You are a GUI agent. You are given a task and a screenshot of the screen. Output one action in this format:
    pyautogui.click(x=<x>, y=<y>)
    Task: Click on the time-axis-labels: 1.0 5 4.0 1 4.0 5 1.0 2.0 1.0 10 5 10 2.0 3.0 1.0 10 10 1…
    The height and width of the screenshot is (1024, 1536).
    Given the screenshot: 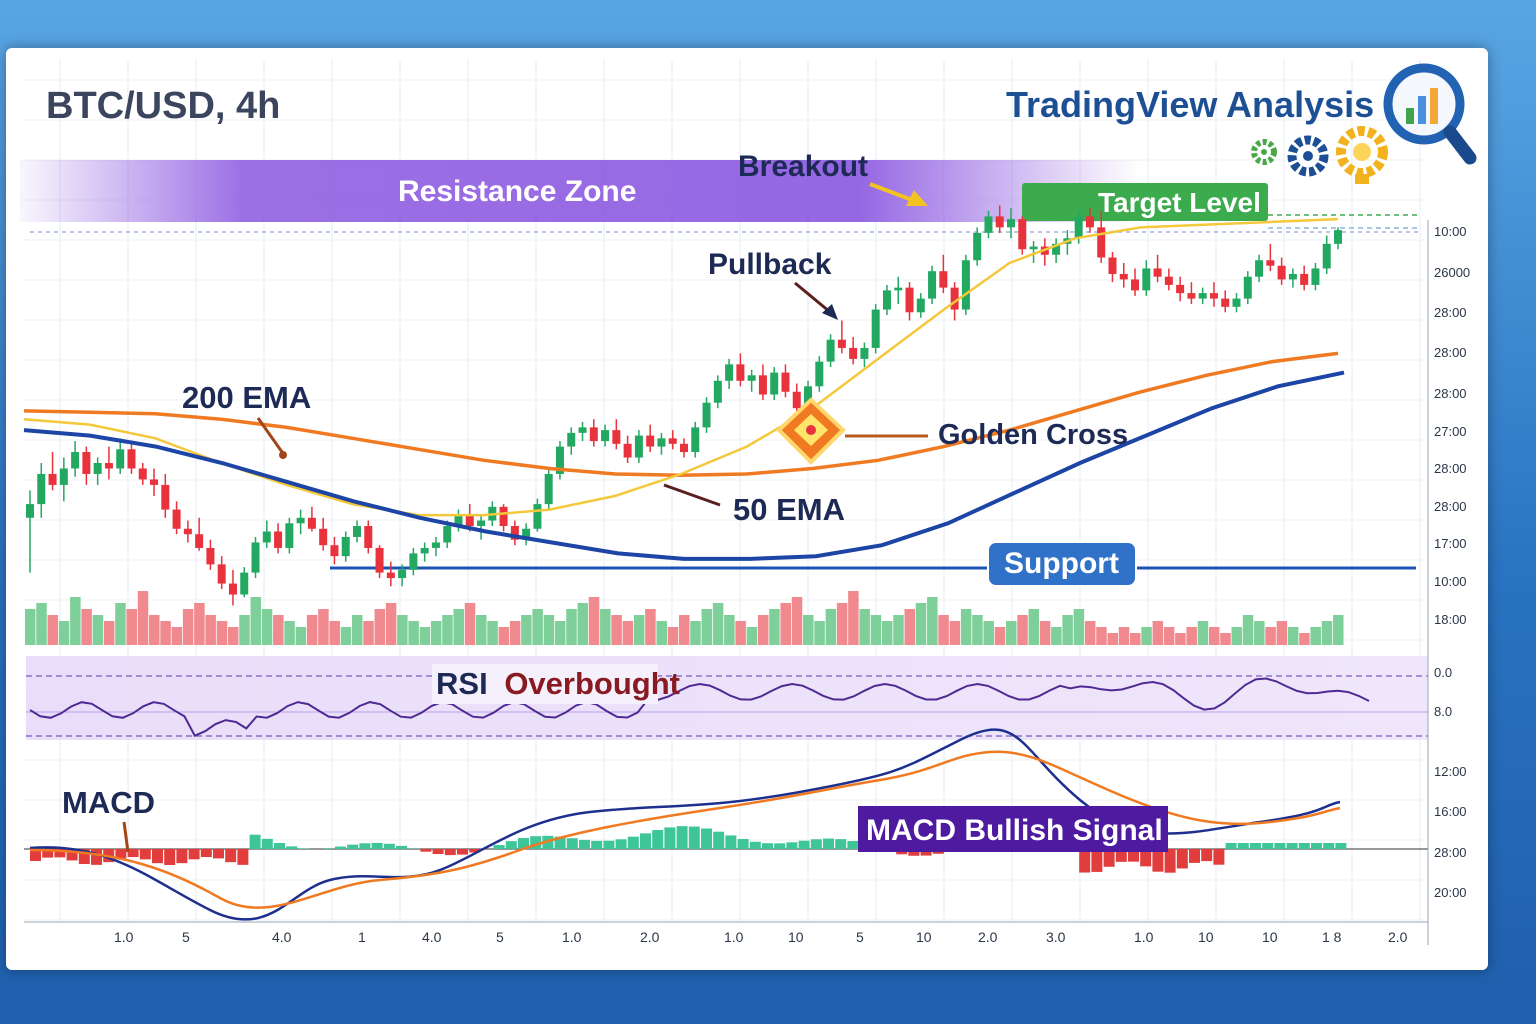 What is the action you would take?
    pyautogui.click(x=761, y=937)
    